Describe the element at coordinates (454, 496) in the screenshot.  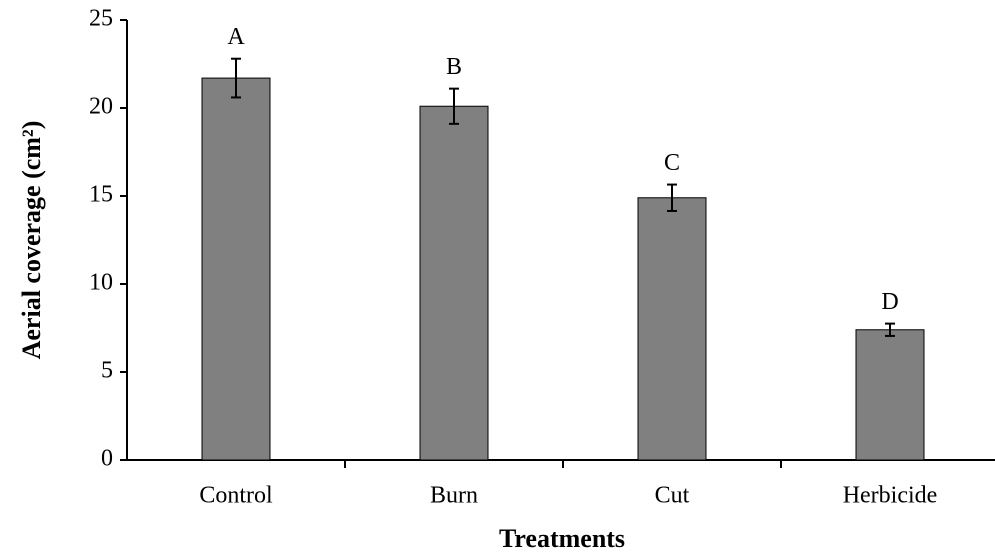
I see `x-tick-label: Burn` at that location.